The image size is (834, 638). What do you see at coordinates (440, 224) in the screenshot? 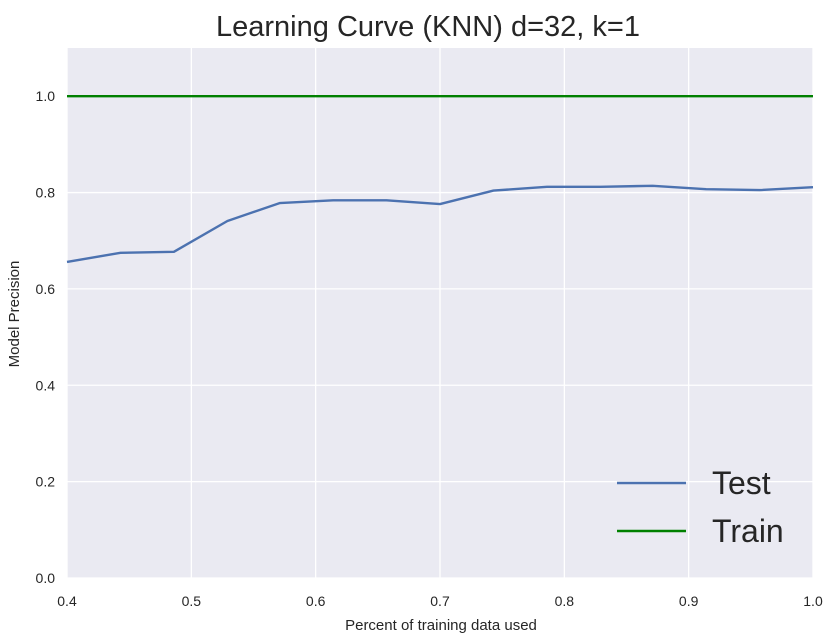
I see `series-line-test` at bounding box center [440, 224].